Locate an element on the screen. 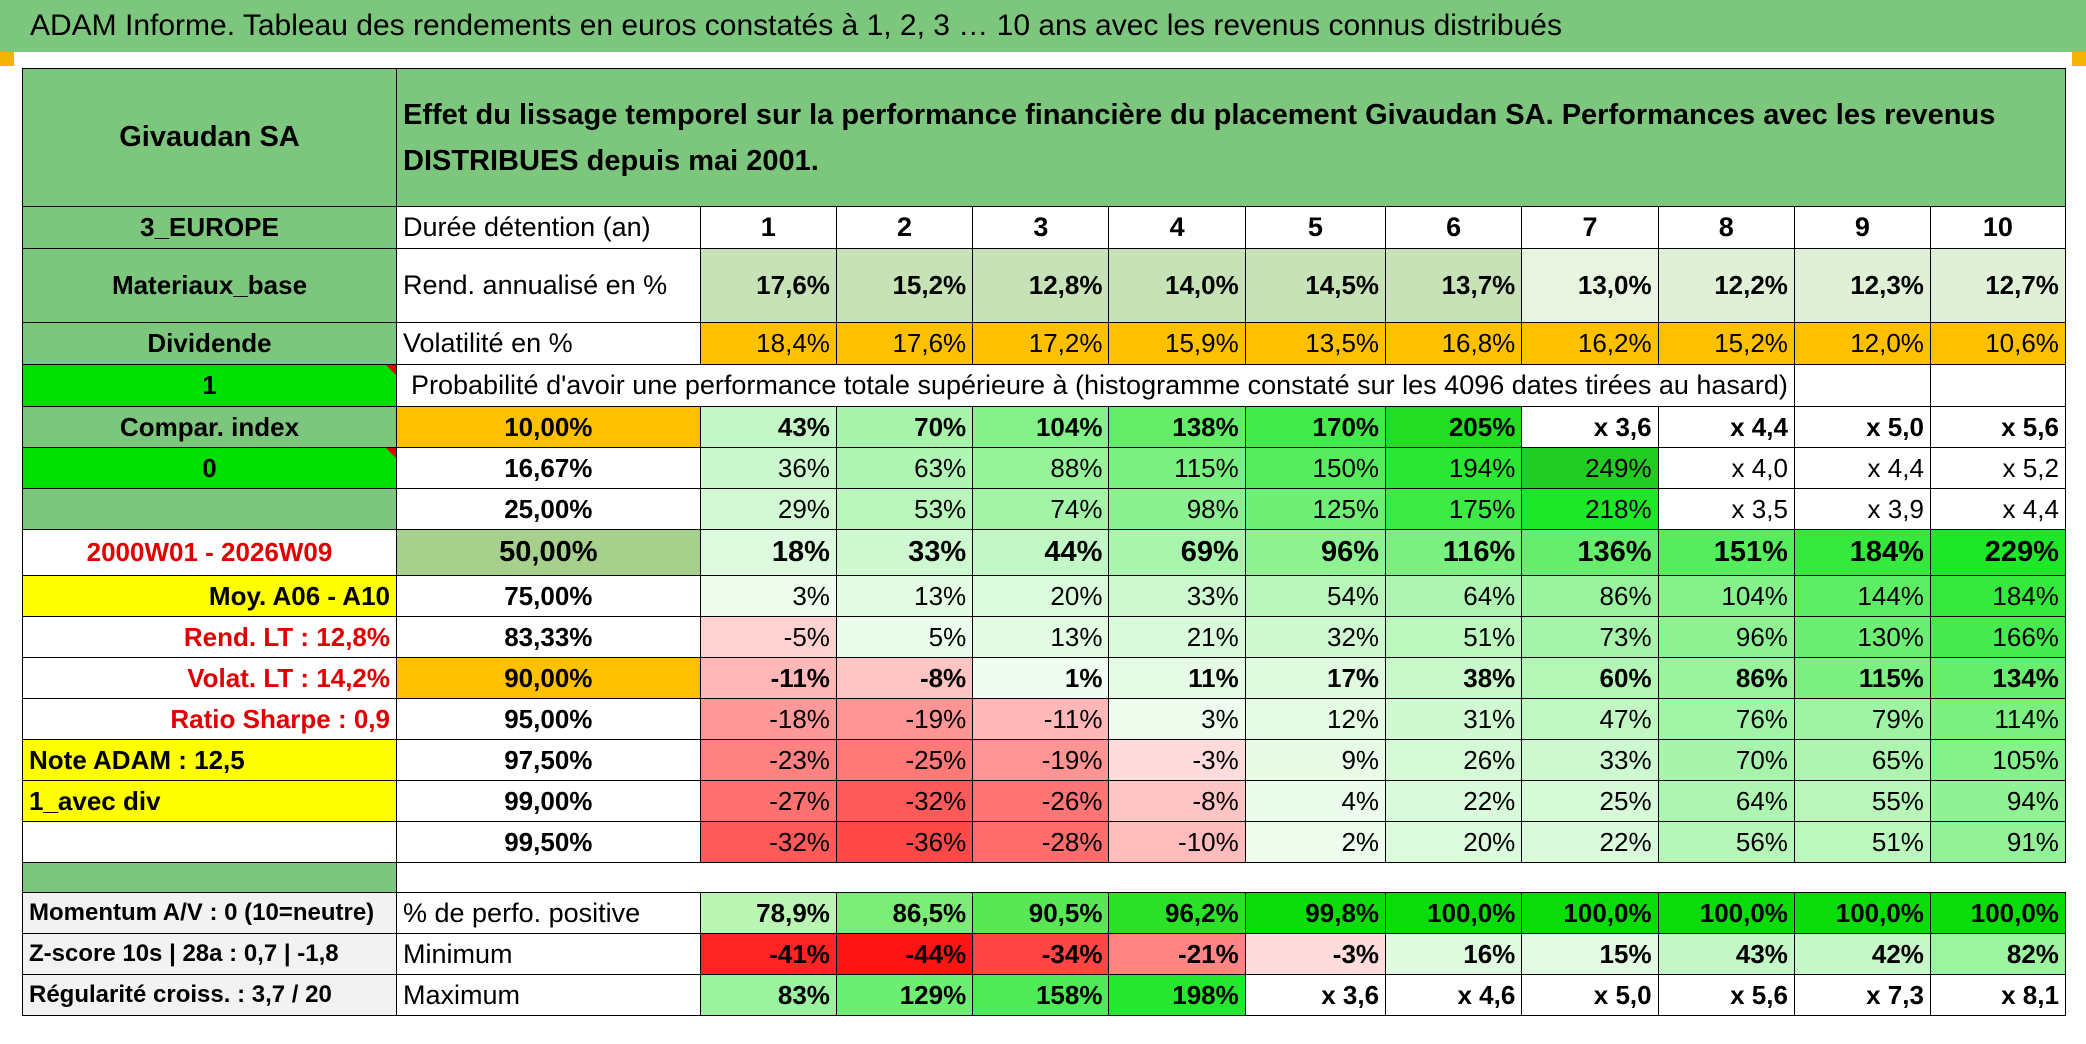  bottom-value: 158% is located at coordinates (1041, 995).